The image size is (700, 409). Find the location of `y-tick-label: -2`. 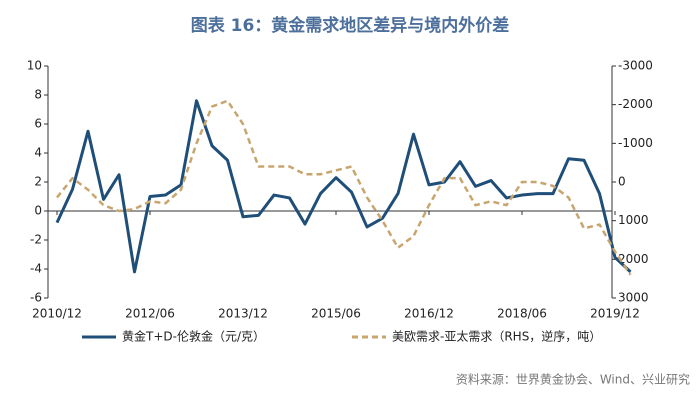

y-tick-label: -2 is located at coordinates (36, 240).